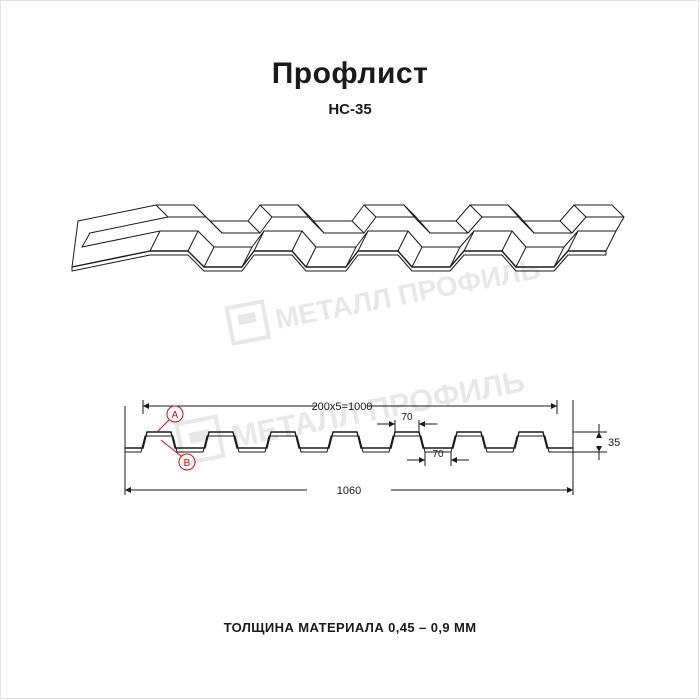 This screenshot has height=700, width=700. Describe the element at coordinates (614, 443) in the screenshot. I see `height-label: 35` at that location.